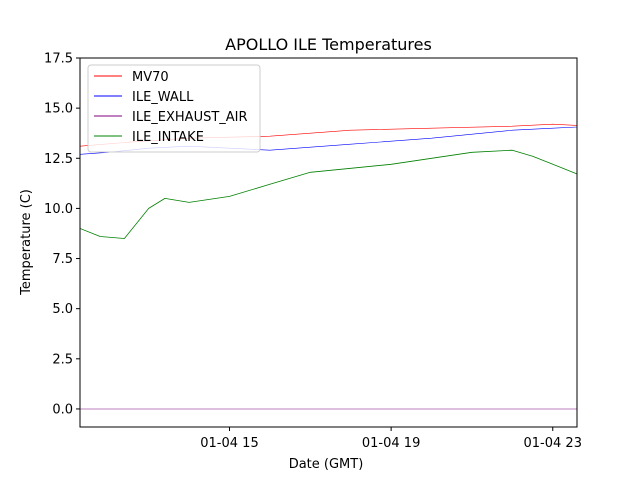 Image resolution: width=640 pixels, height=480 pixels. What do you see at coordinates (328, 194) in the screenshot?
I see `series-line-ile-intake` at bounding box center [328, 194].